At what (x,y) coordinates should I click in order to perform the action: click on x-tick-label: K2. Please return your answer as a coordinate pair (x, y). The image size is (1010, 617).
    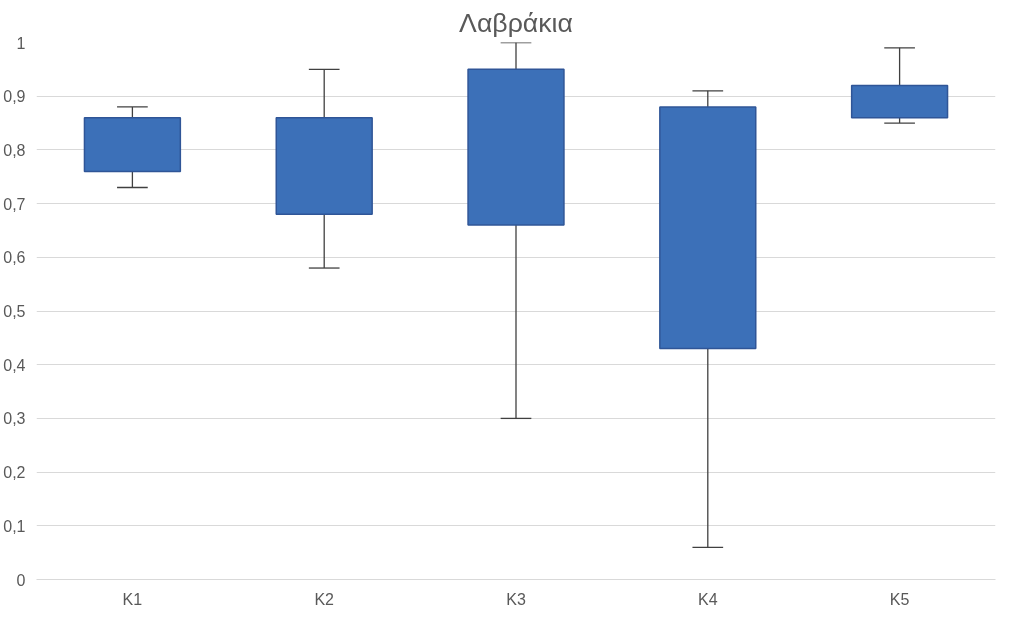
    Looking at the image, I should click on (324, 599).